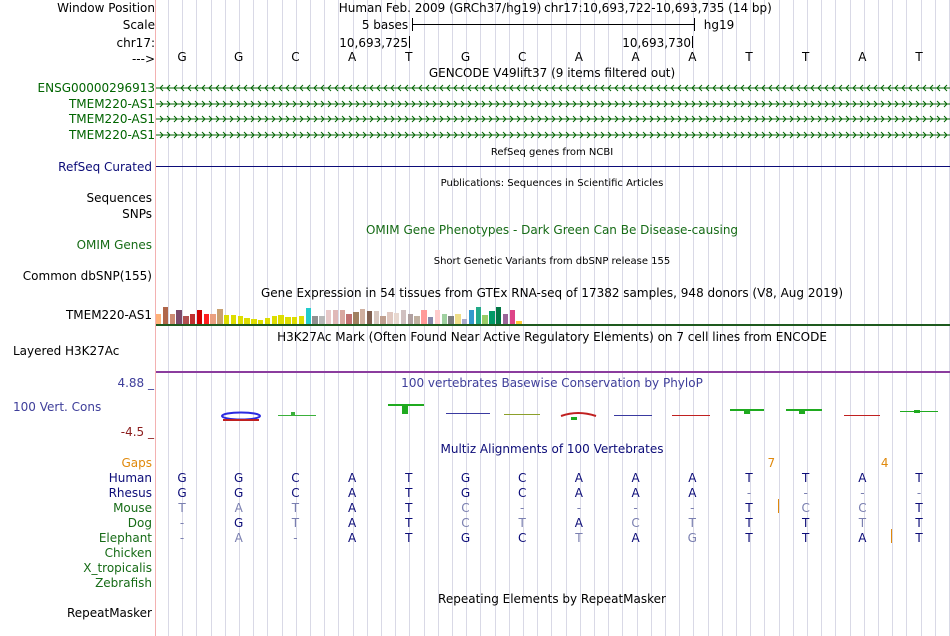 The width and height of the screenshot is (950, 636). What do you see at coordinates (96, 88) in the screenshot?
I see `gencode-item-label-1: ENSG00000296913` at bounding box center [96, 88].